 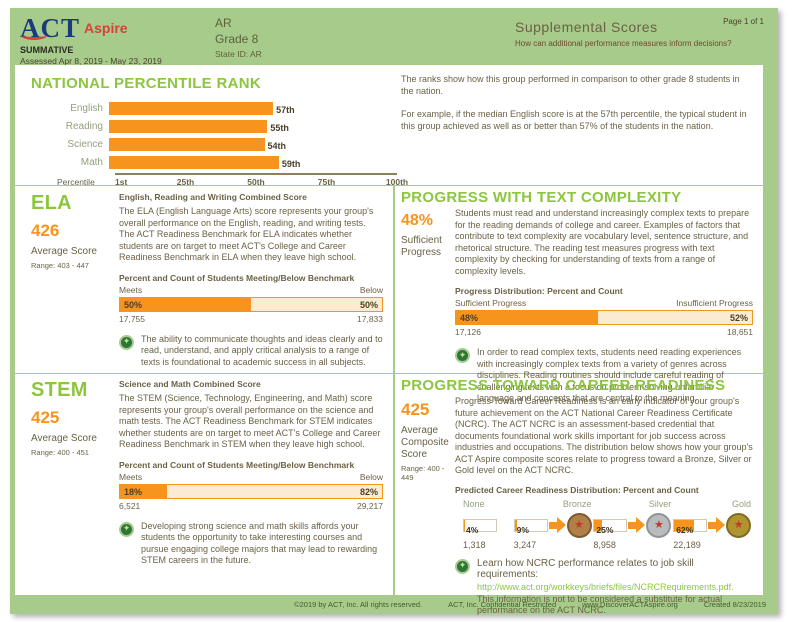 I want to click on footer-copyright: ©2019 by ACT, Inc. All rights reserved., so click(x=358, y=604).